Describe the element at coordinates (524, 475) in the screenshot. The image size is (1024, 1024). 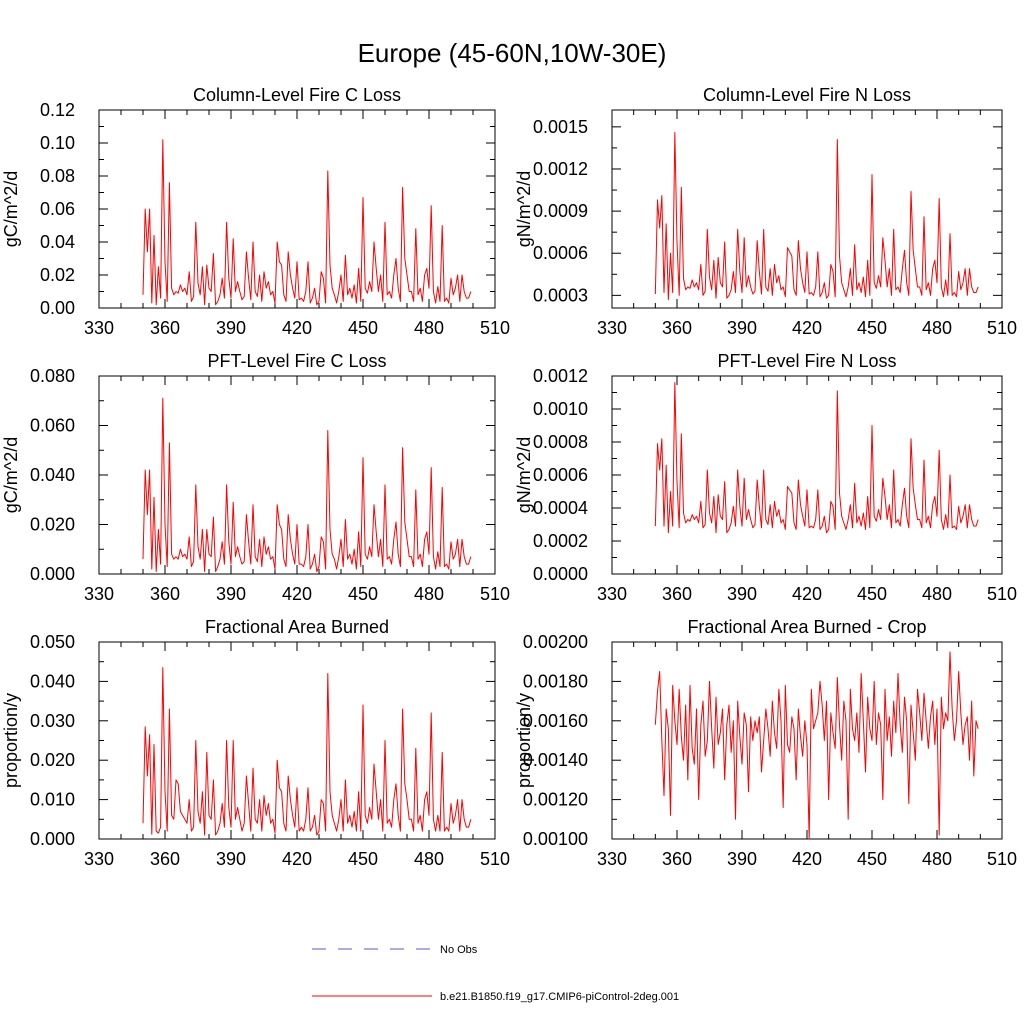
I see `y-axis-label: gN/m^2/d` at that location.